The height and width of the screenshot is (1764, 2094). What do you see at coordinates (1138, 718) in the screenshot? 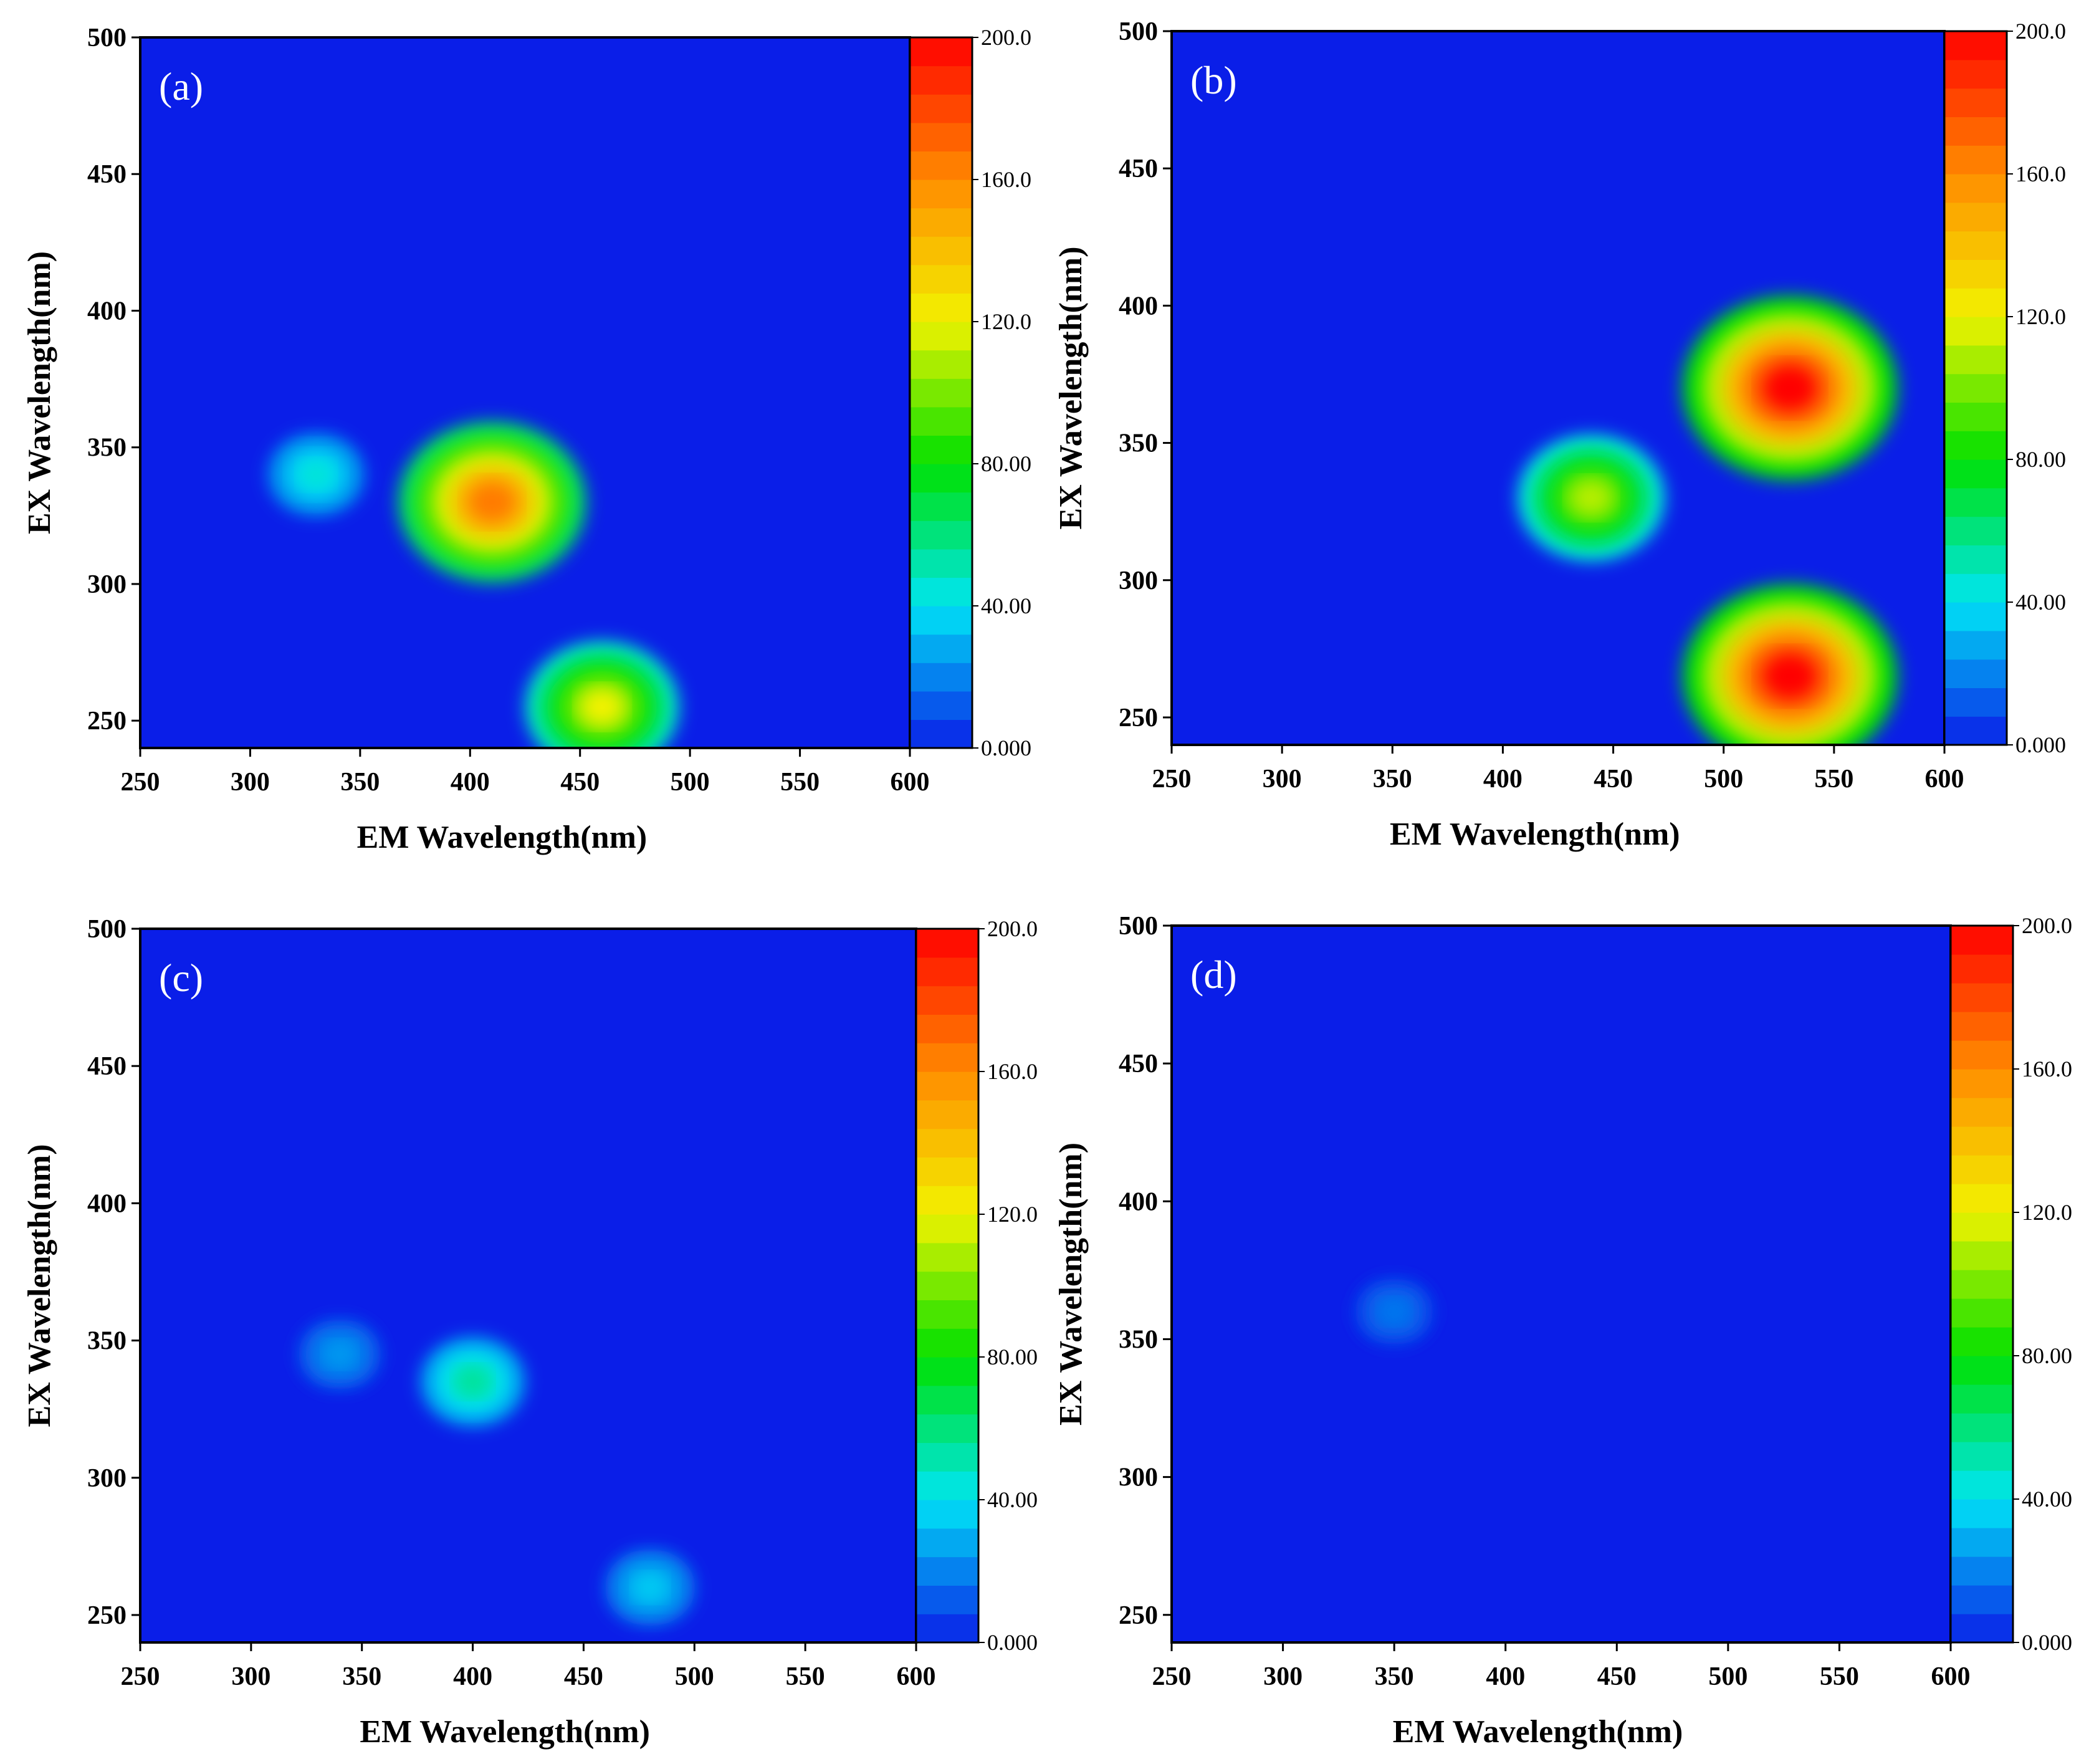
I see `y-tick-label: 250` at bounding box center [1138, 718].